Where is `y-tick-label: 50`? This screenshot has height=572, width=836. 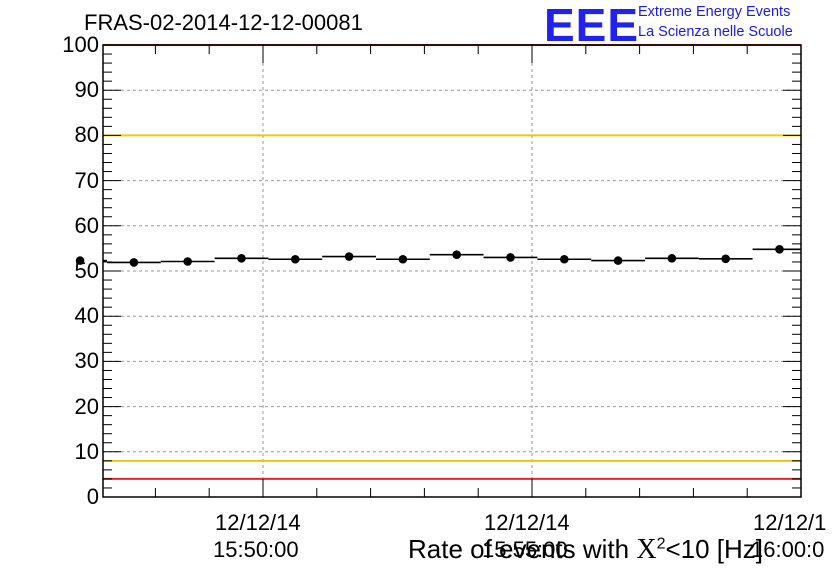 y-tick-label: 50 is located at coordinates (86, 270).